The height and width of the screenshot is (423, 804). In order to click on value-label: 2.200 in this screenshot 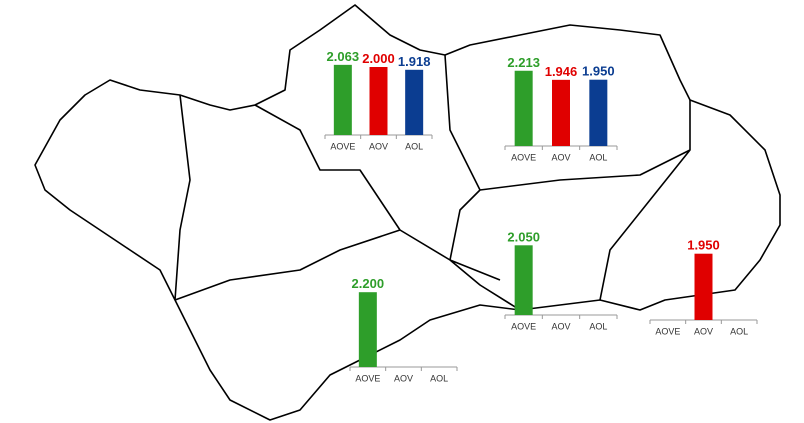, I will do `click(368, 283)`.